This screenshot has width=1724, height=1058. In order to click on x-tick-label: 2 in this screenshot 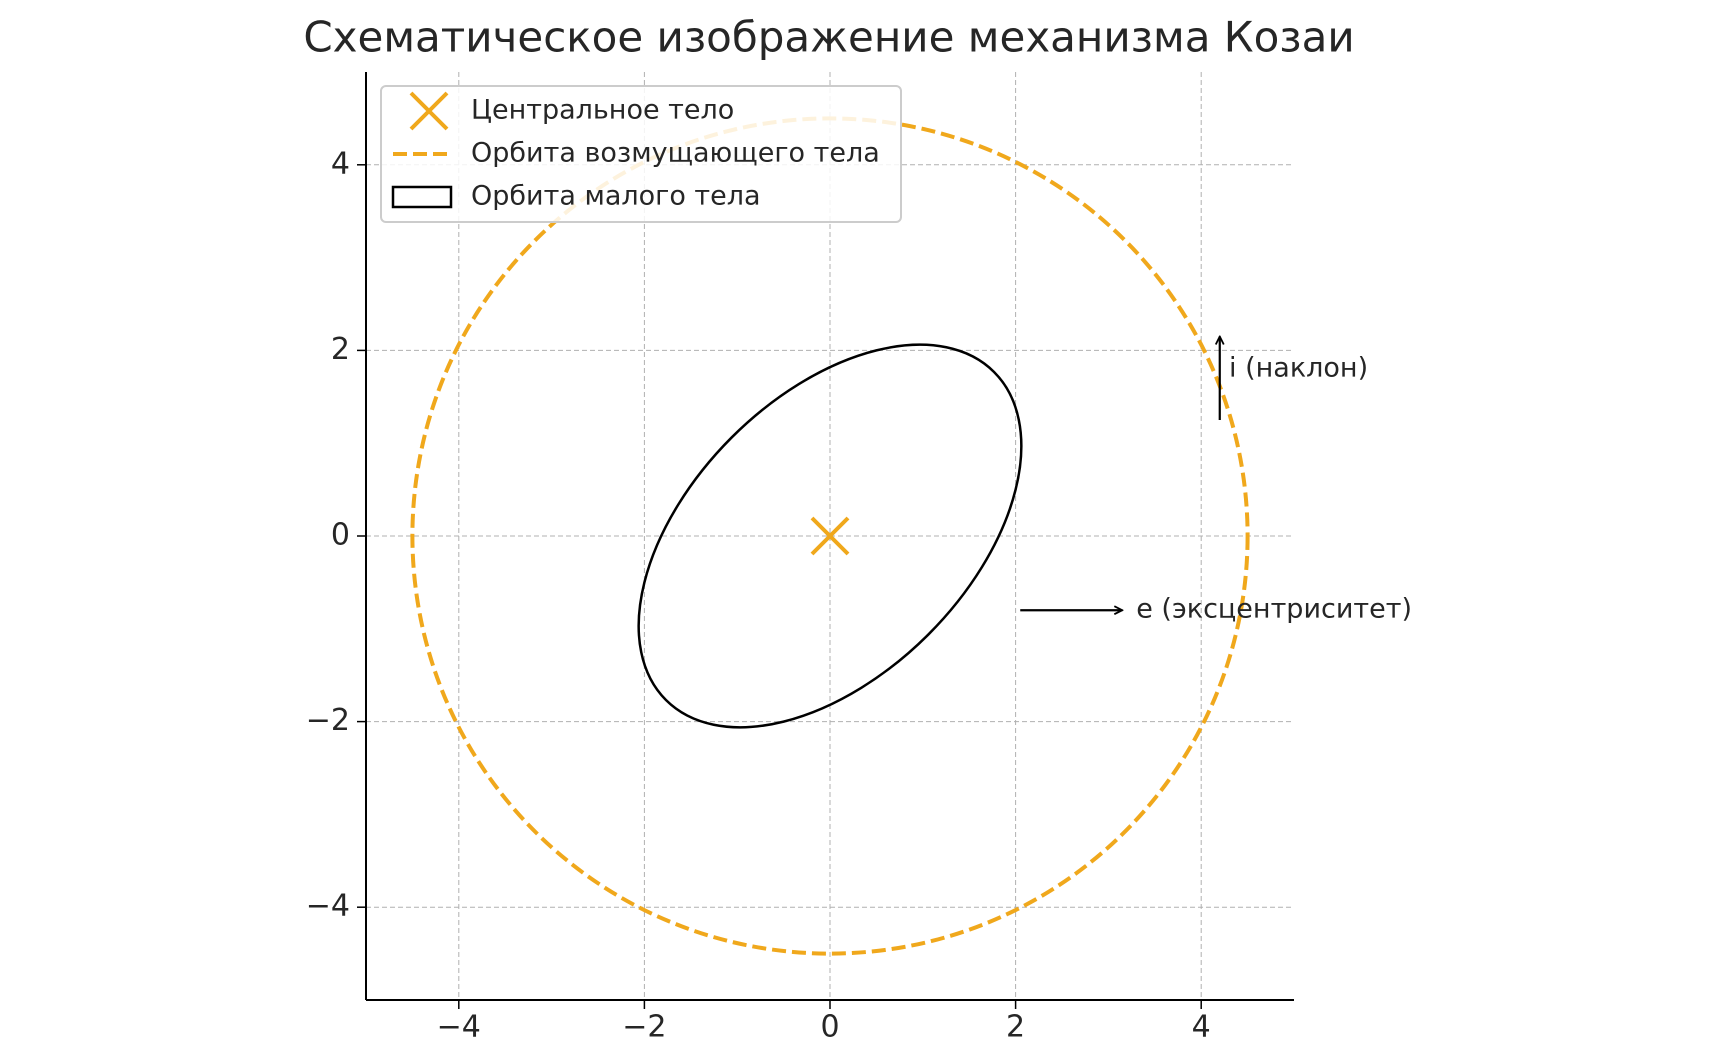, I will do `click(1015, 1027)`.